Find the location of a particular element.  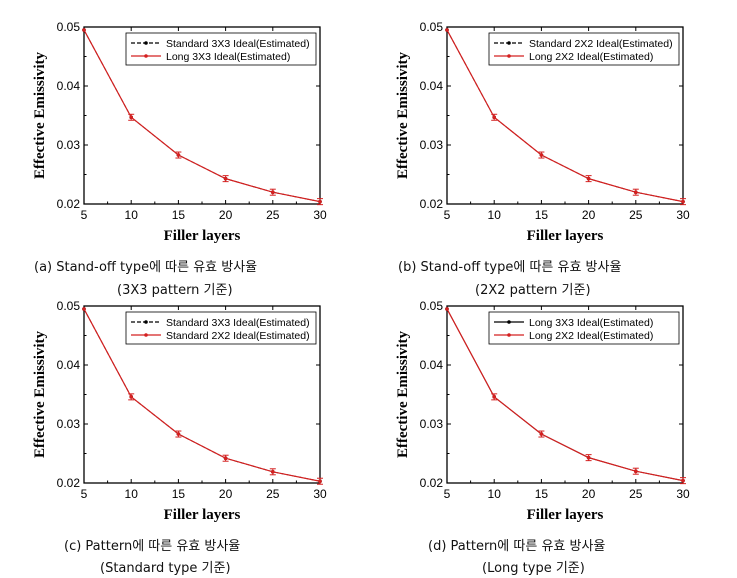

caption-b-sub: (2X2 pattern 기준) is located at coordinates (533, 290).